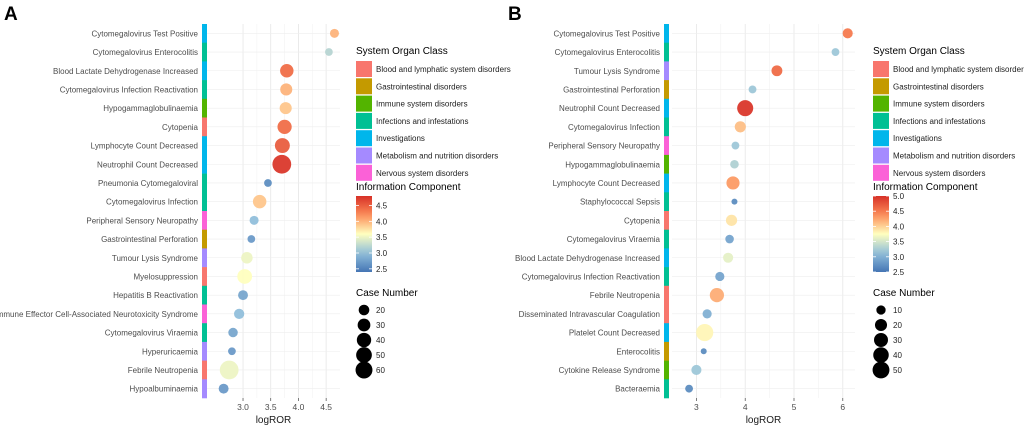  I want to click on panel-a-ytick-label: Pneumonia Cytomegaloviral, so click(148, 183).